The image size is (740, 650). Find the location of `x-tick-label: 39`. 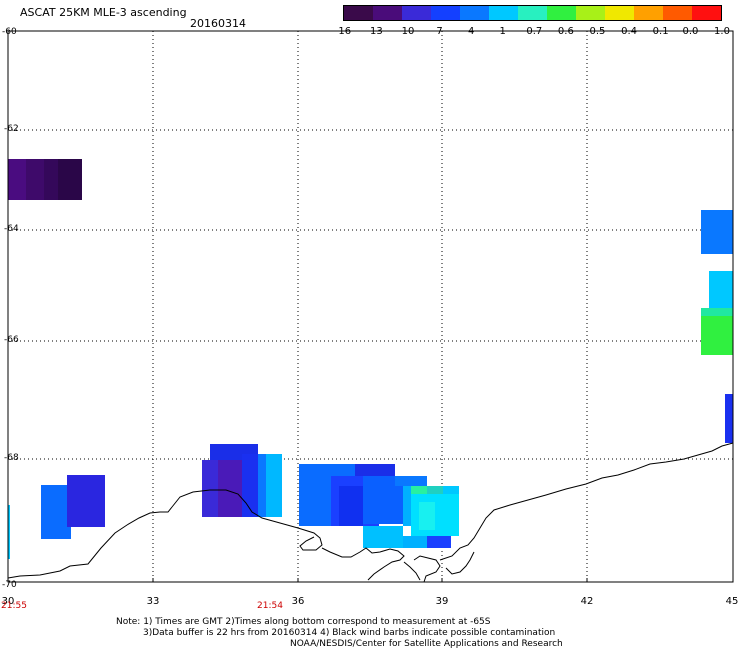

x-tick-label: 39 is located at coordinates (442, 601).